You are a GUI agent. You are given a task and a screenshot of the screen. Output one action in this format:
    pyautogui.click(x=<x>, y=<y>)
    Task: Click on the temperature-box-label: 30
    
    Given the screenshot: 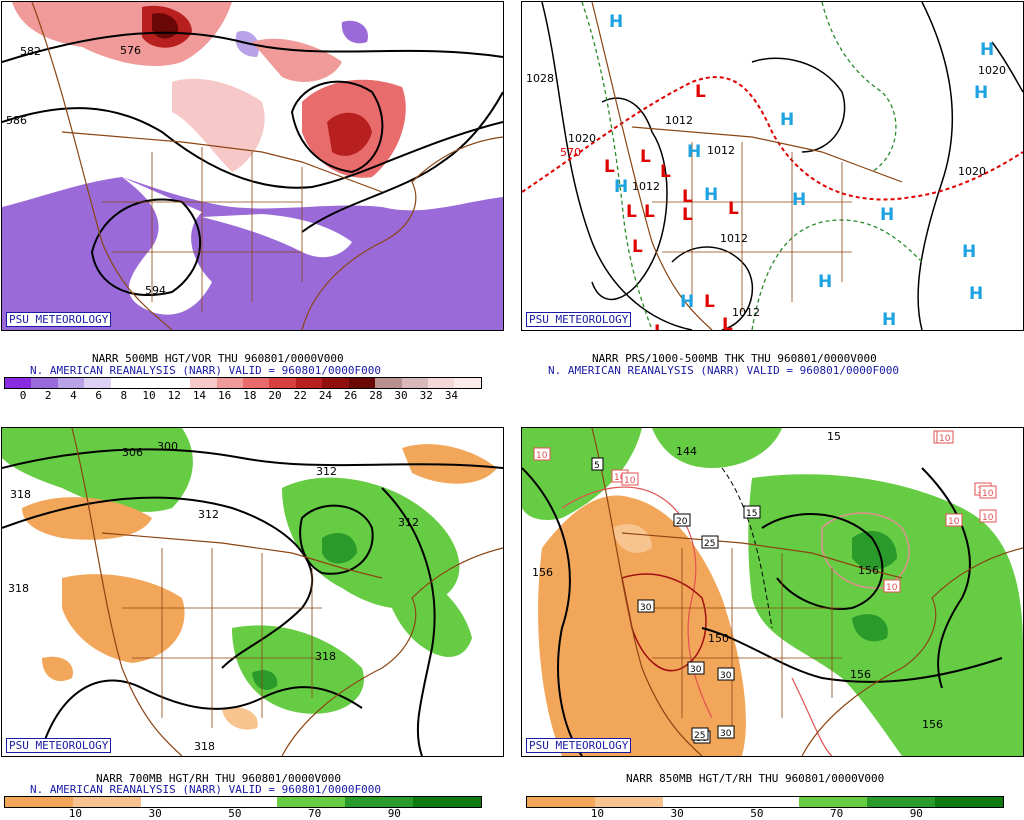 What is the action you would take?
    pyautogui.click(x=726, y=734)
    